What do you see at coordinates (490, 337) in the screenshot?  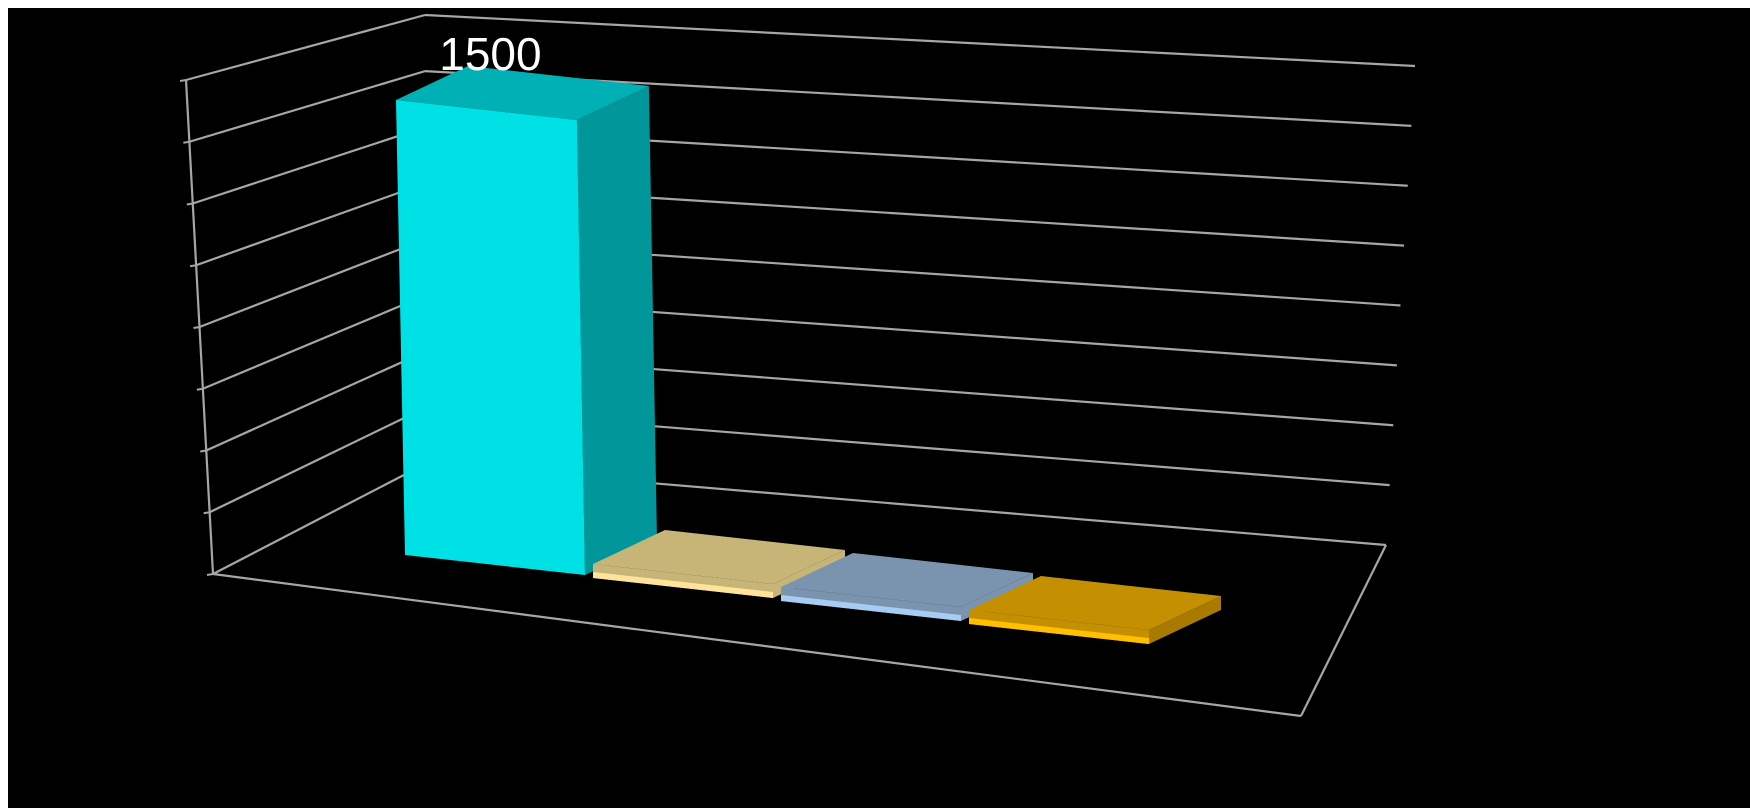 I see `bar-front-face` at bounding box center [490, 337].